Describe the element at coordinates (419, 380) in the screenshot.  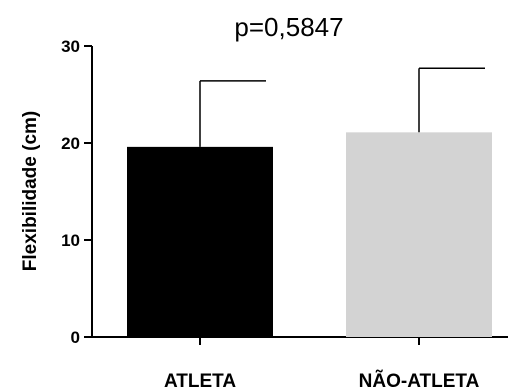
I see `x-tick-label: NÃO-ATLETA` at that location.